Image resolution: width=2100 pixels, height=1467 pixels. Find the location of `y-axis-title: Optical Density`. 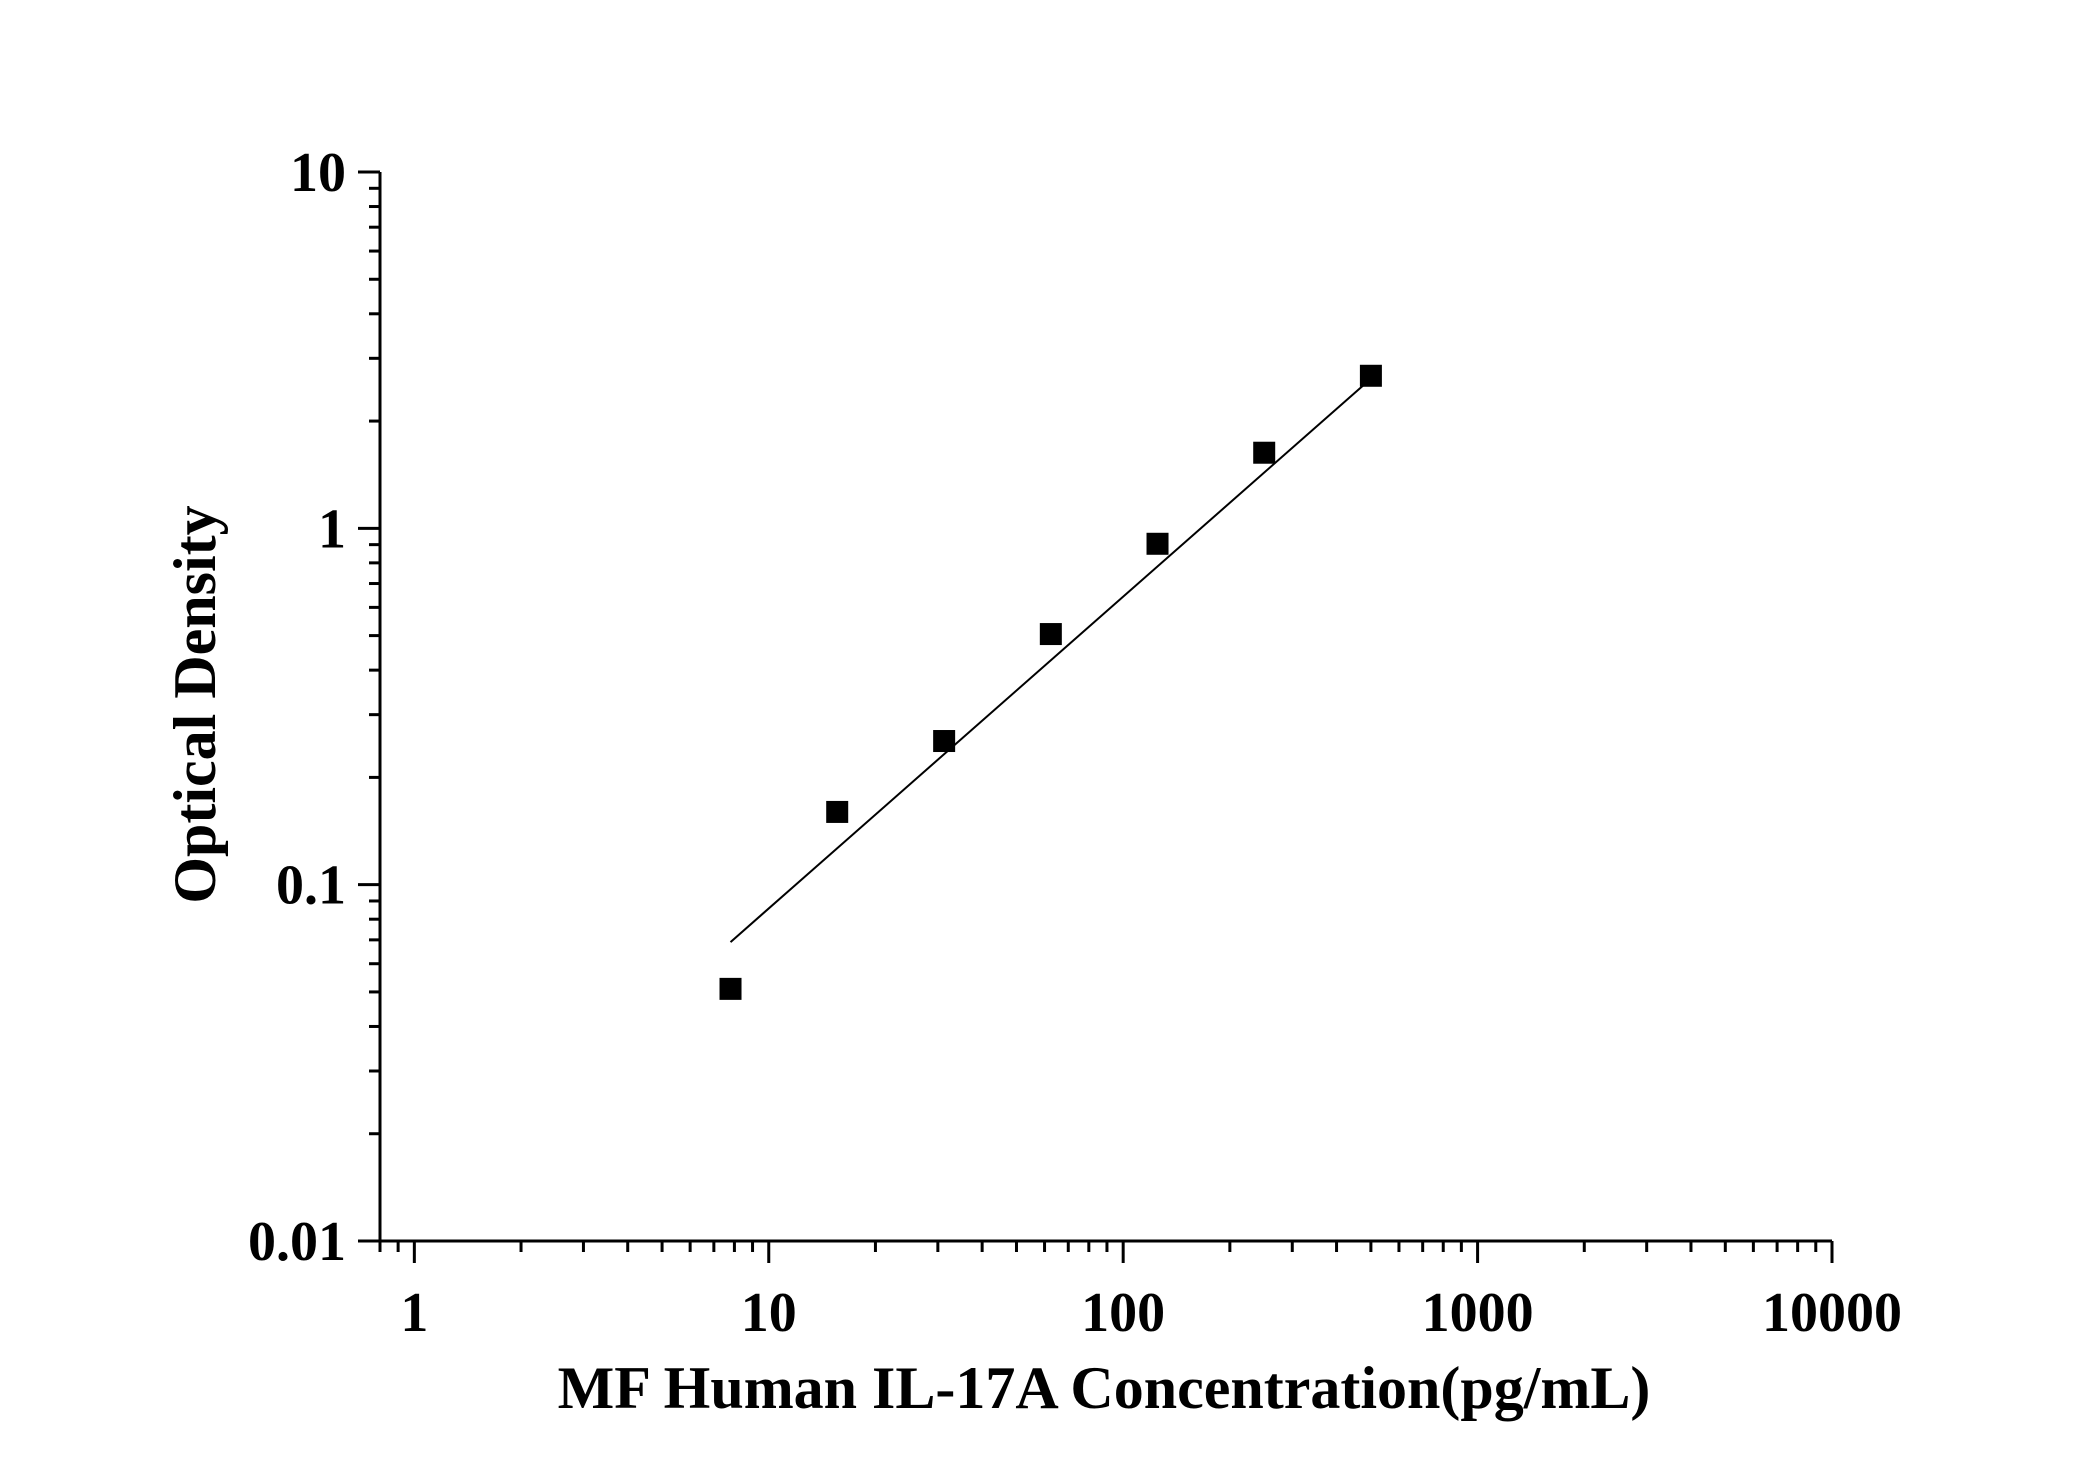

y-axis-title: Optical Density is located at coordinates (195, 704).